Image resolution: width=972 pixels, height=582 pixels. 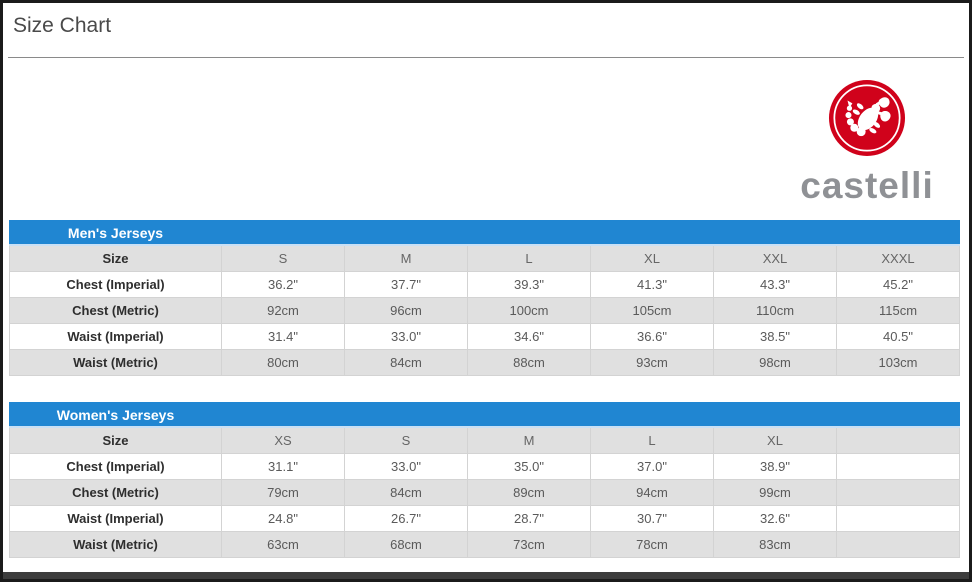 What do you see at coordinates (898, 284) in the screenshot?
I see `value-cell: 45.2"` at bounding box center [898, 284].